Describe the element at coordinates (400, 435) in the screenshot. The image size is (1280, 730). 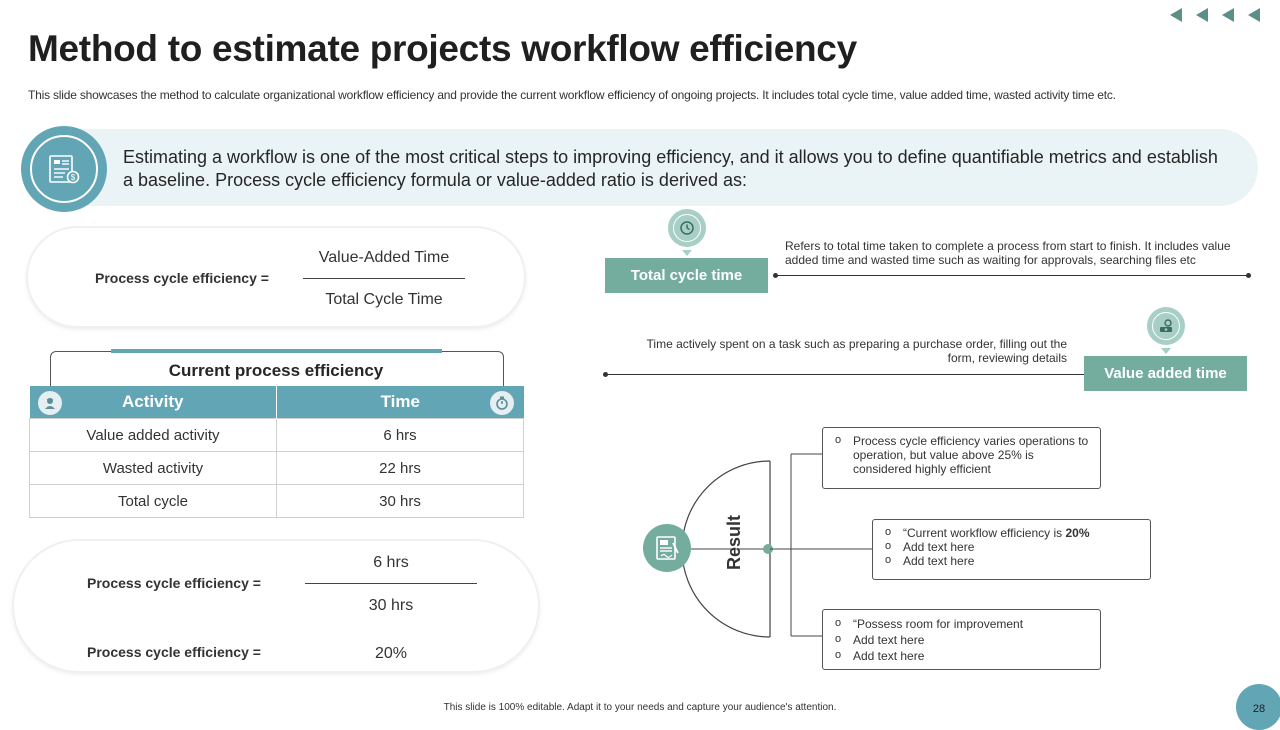
I see `table-cell: 6 hrs` at that location.